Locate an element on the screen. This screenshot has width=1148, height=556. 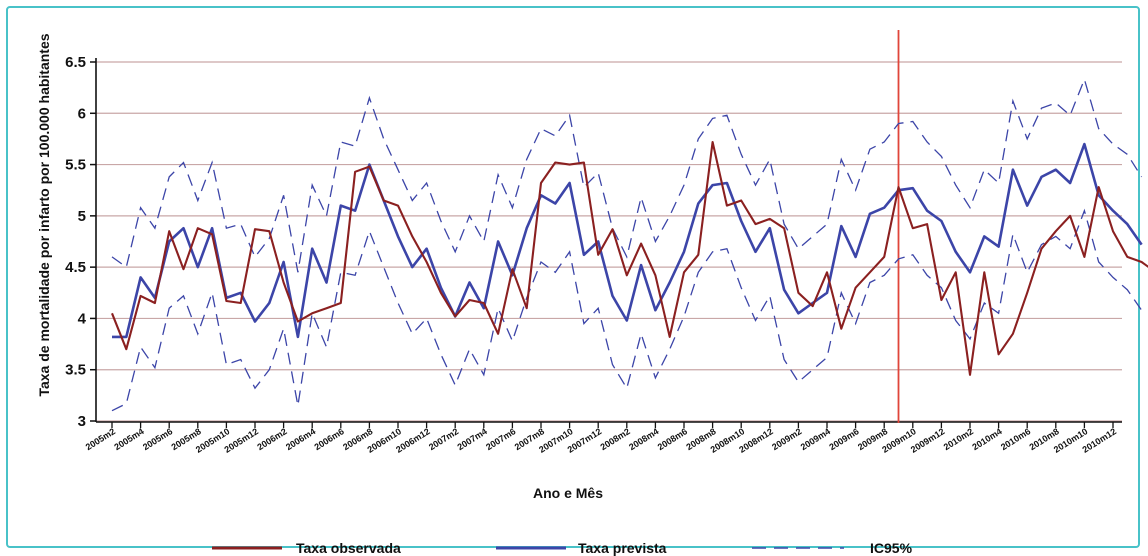
y-tick-label: 4 is located at coordinates (82, 318).